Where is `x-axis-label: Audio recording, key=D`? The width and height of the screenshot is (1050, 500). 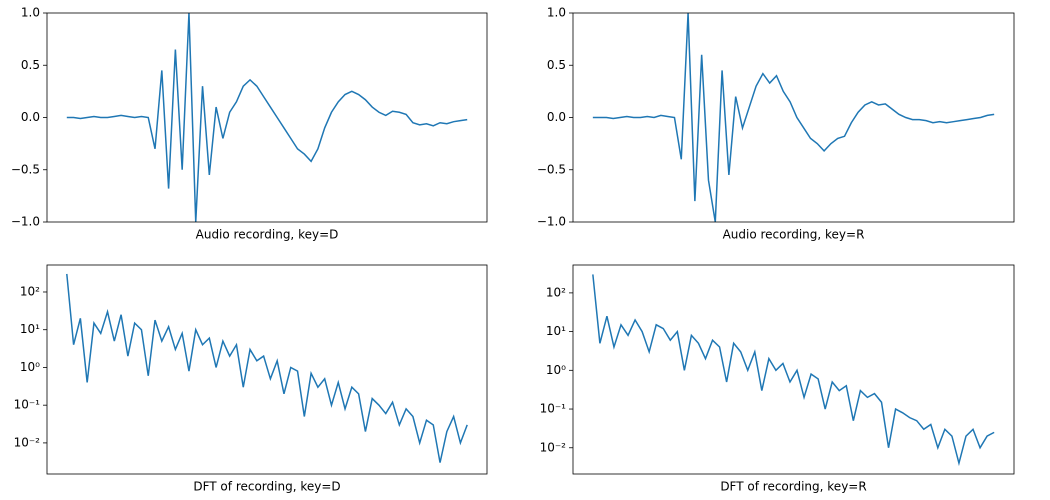
x-axis-label: Audio recording, key=D is located at coordinates (267, 235).